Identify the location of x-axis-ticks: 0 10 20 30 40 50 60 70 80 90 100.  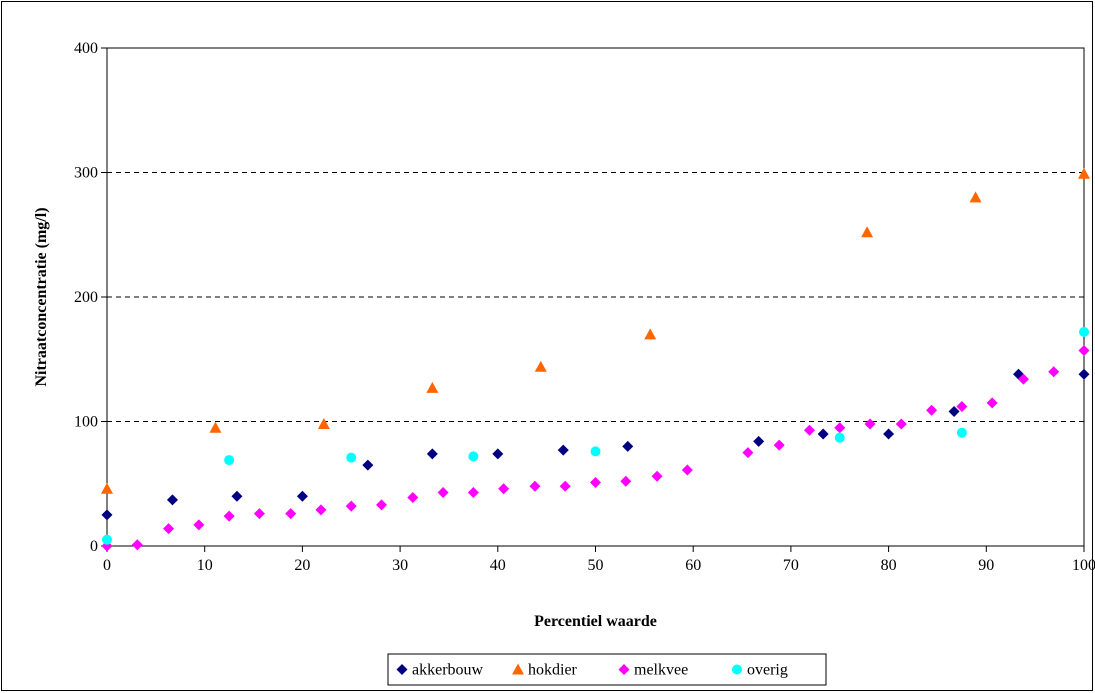
(599, 560).